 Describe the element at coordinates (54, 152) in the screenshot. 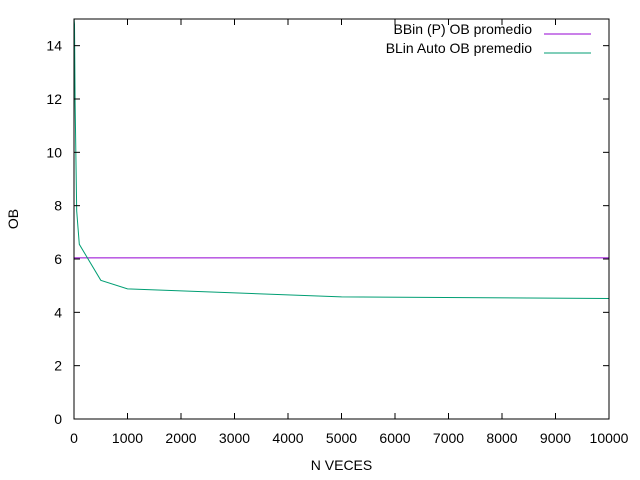

I see `y-tick-label: 10` at that location.